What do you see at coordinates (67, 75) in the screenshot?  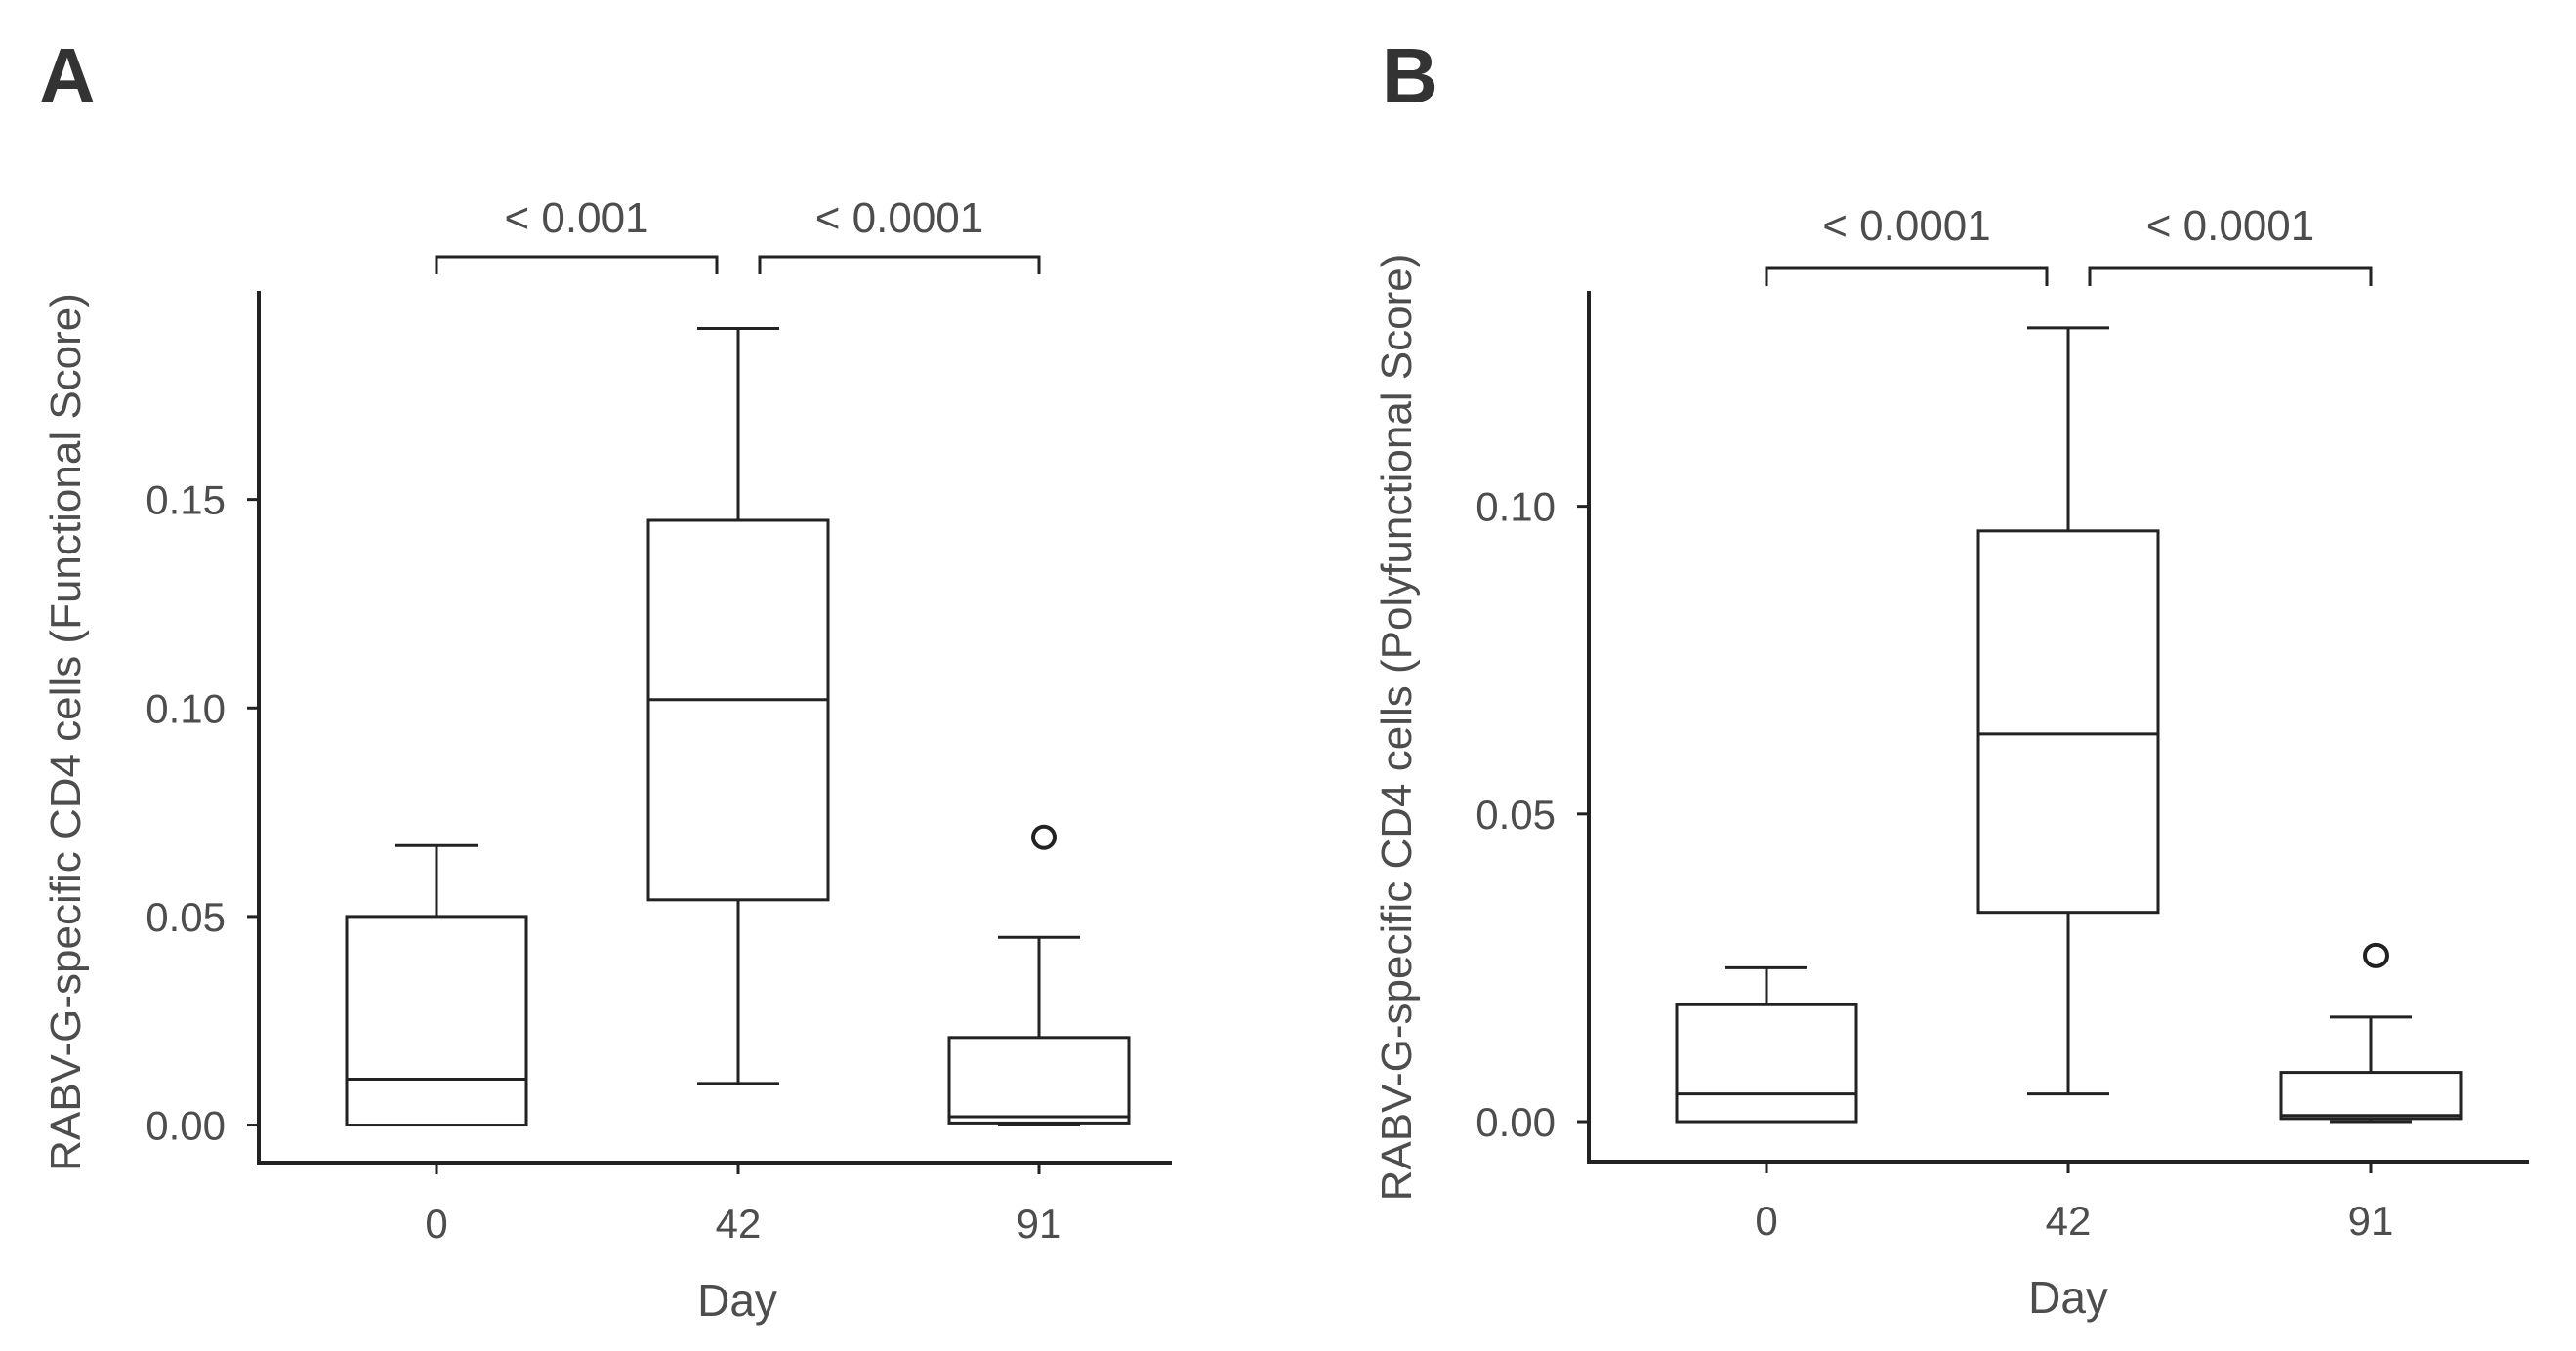 I see `panel-a-label: A` at bounding box center [67, 75].